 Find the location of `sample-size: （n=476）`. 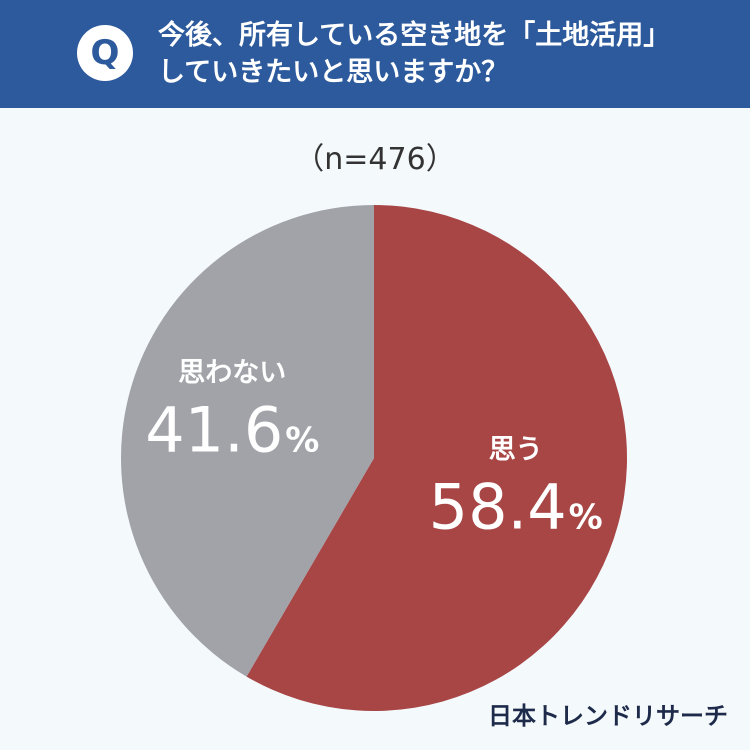

sample-size: （n=476） is located at coordinates (375, 159).